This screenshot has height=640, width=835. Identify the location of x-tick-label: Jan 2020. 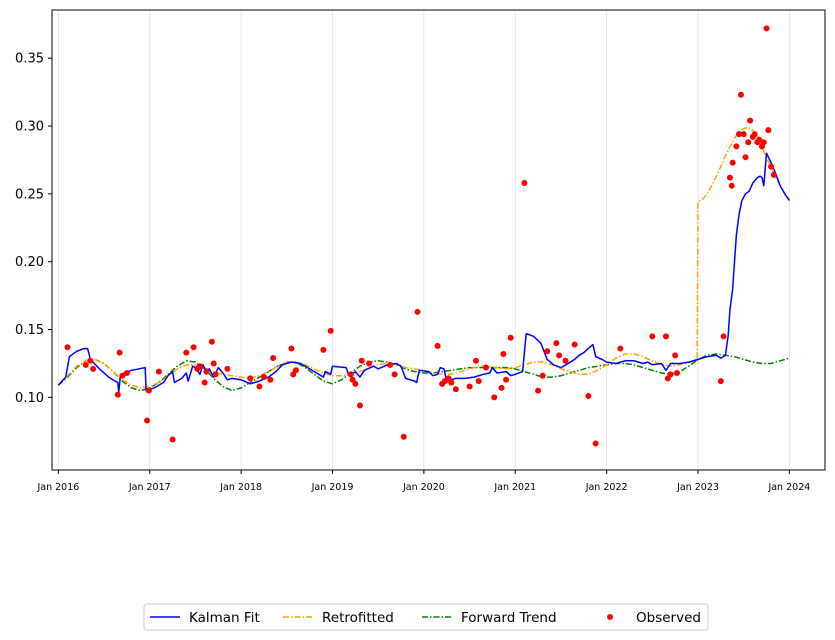
(423, 487).